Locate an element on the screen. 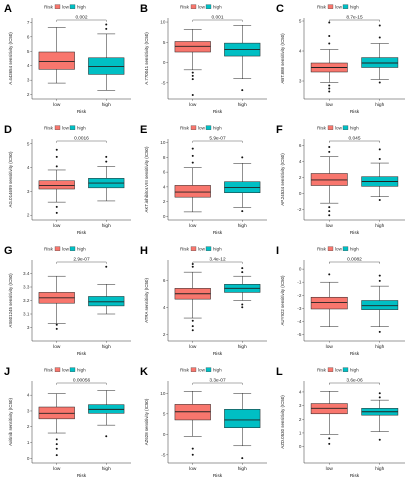  x-axis-label: Risk is located at coordinates (355, 233).